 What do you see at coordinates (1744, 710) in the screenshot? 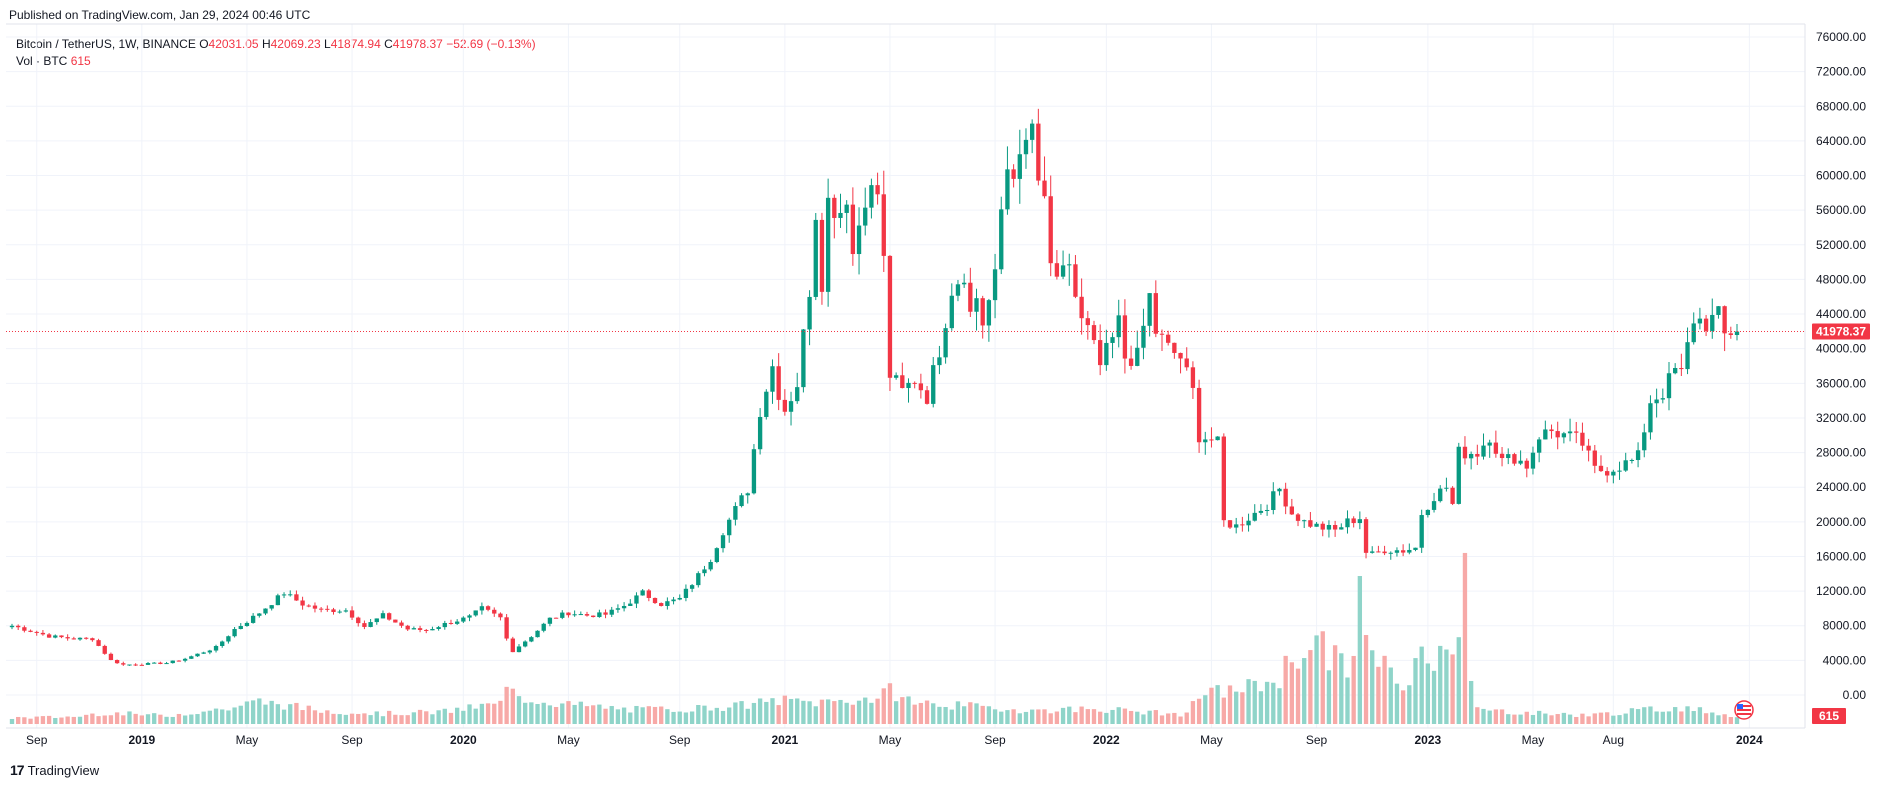
I see `us-flag-icon` at bounding box center [1744, 710].